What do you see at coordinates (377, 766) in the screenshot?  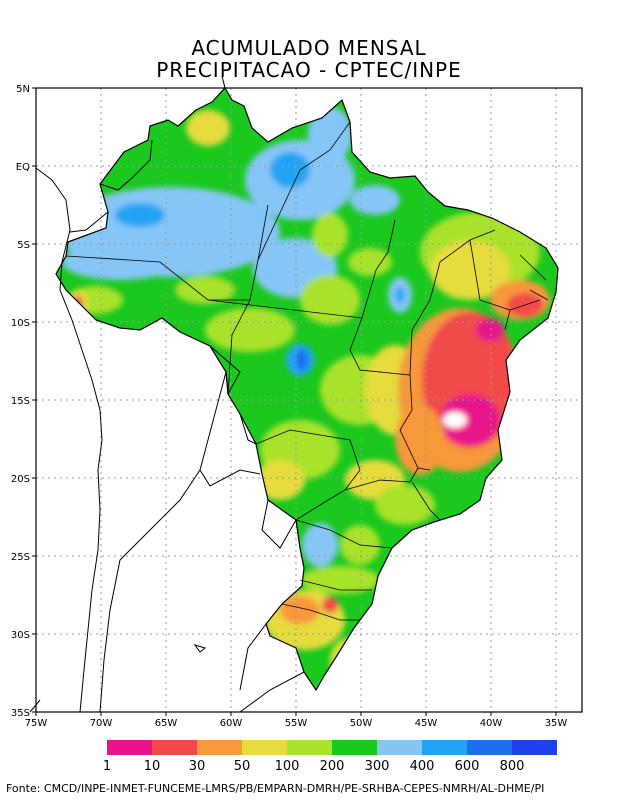 I see `colorbar-label: 300` at bounding box center [377, 766].